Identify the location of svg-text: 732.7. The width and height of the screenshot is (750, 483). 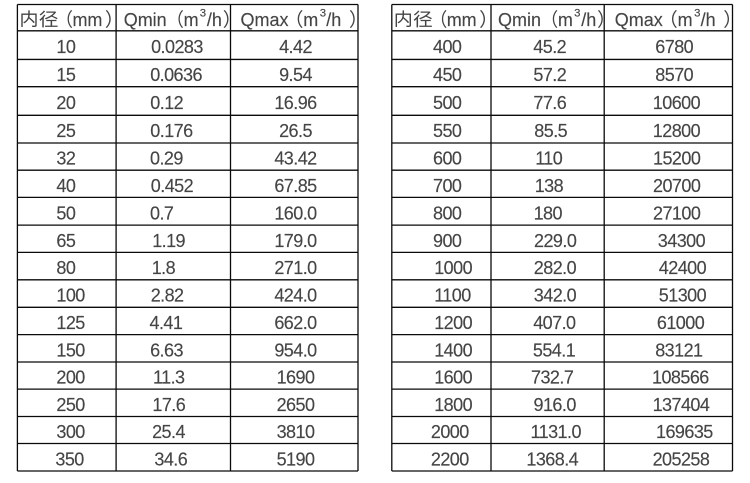
(552, 378).